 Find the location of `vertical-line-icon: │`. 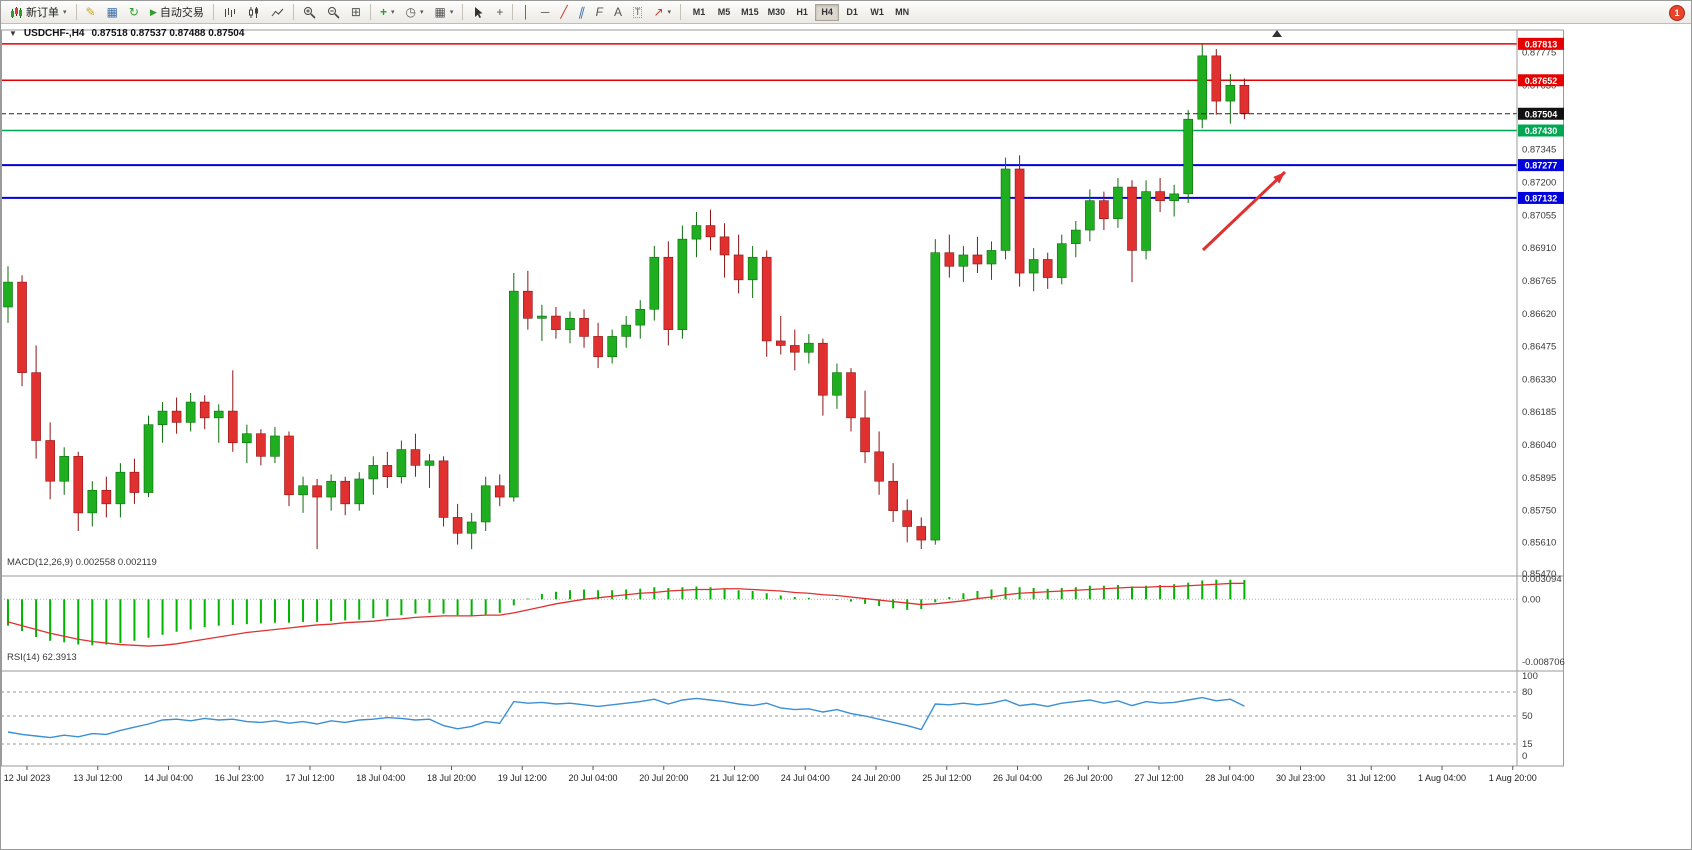

vertical-line-icon: │ is located at coordinates (526, 12).